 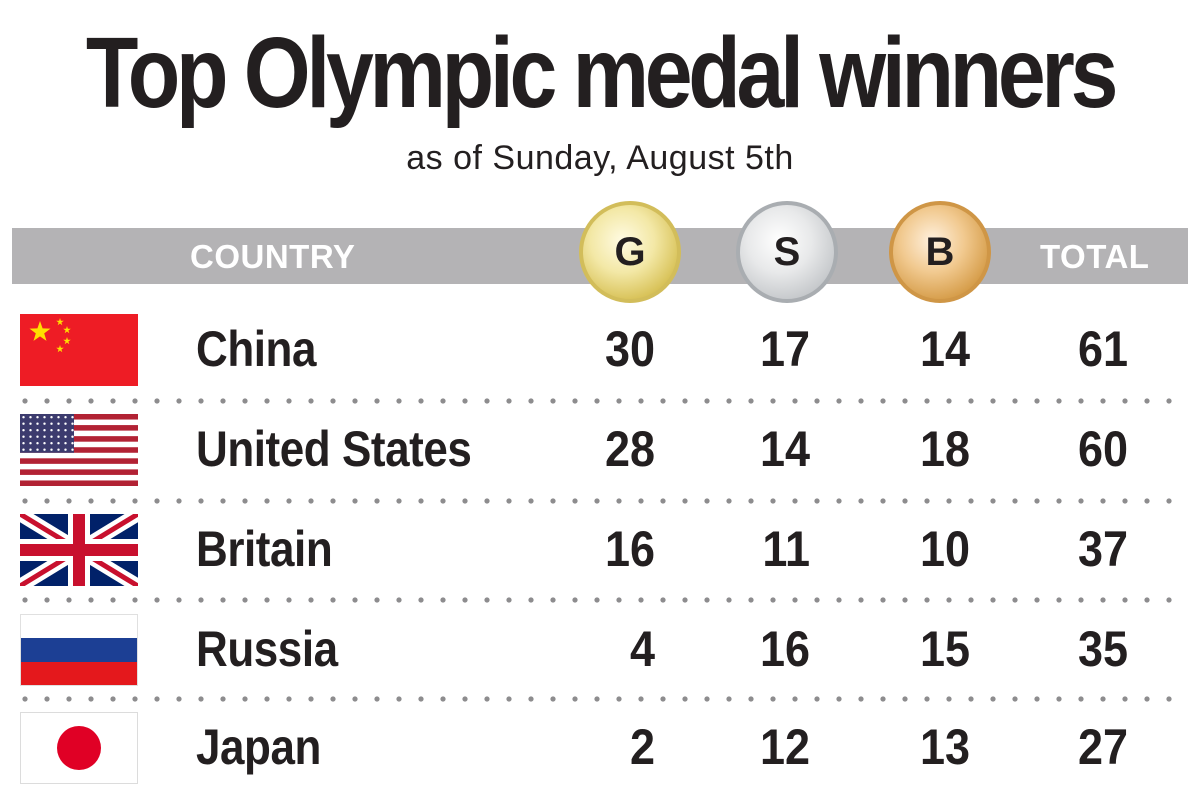 I want to click on total-count: 27, so click(x=1102, y=747).